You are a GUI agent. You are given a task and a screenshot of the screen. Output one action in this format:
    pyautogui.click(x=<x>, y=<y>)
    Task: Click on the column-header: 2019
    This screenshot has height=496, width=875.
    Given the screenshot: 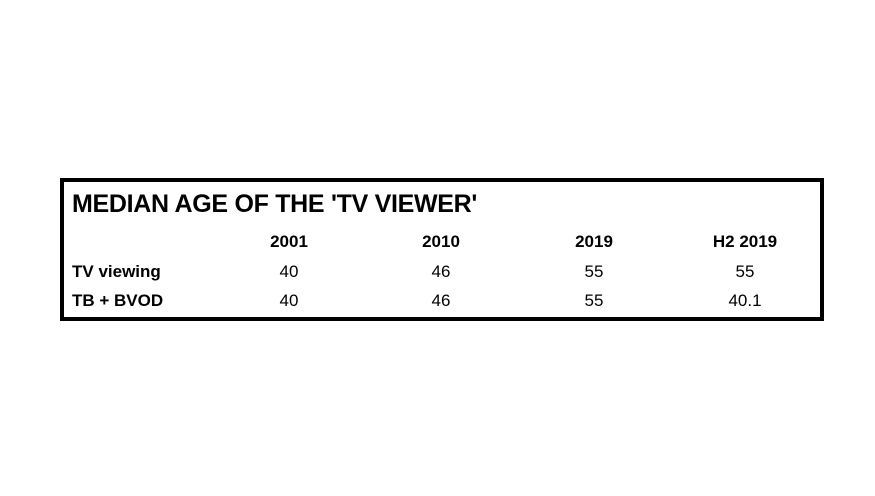 What is the action you would take?
    pyautogui.click(x=594, y=241)
    